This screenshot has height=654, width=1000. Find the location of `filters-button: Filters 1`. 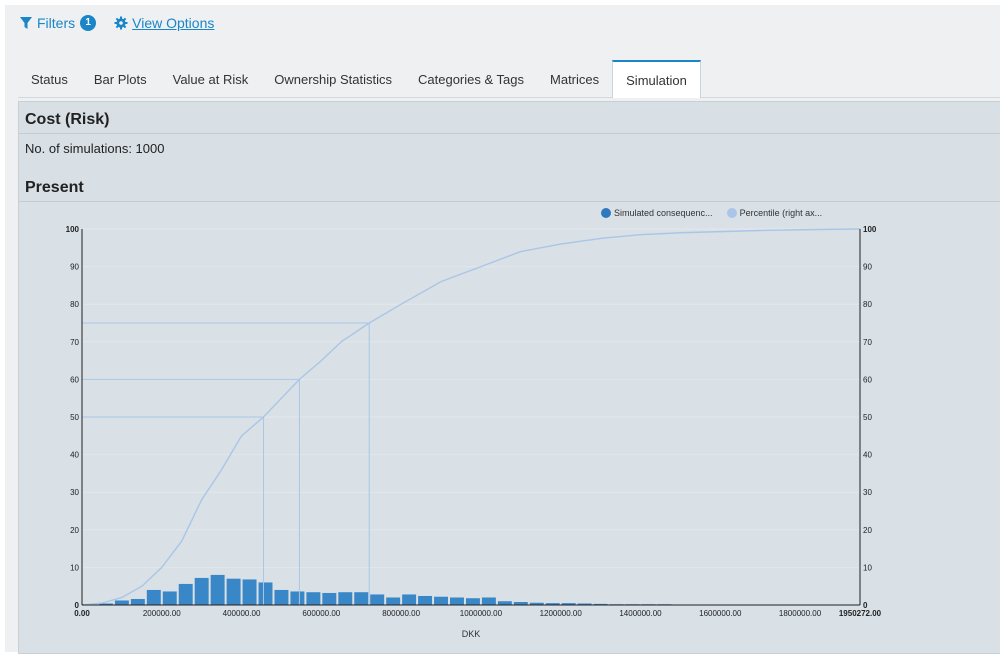

filters-button: Filters 1 is located at coordinates (57, 23).